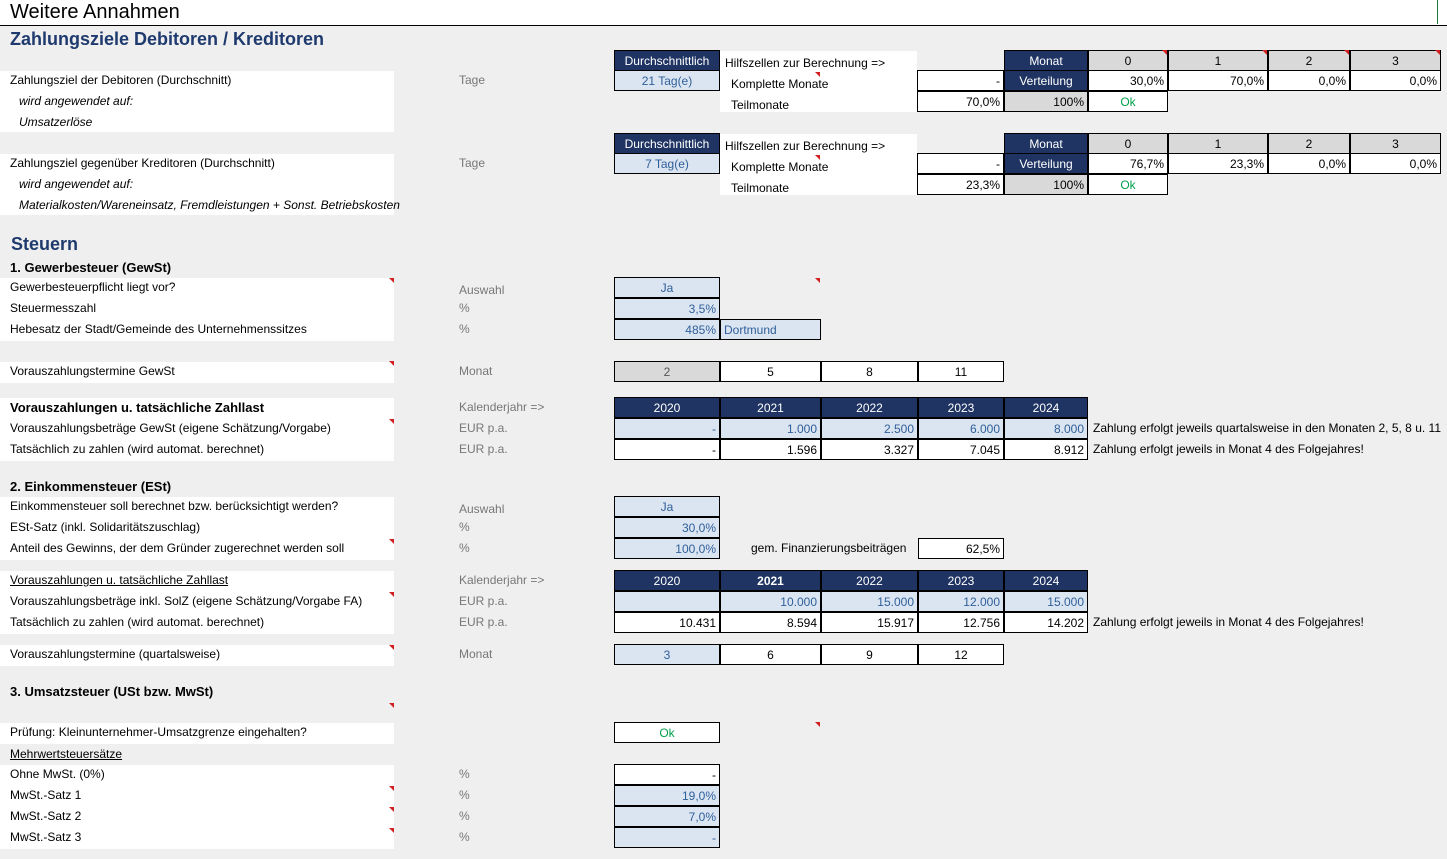 The width and height of the screenshot is (1447, 859). What do you see at coordinates (1218, 60) in the screenshot?
I see `debtors-month-1: 1` at bounding box center [1218, 60].